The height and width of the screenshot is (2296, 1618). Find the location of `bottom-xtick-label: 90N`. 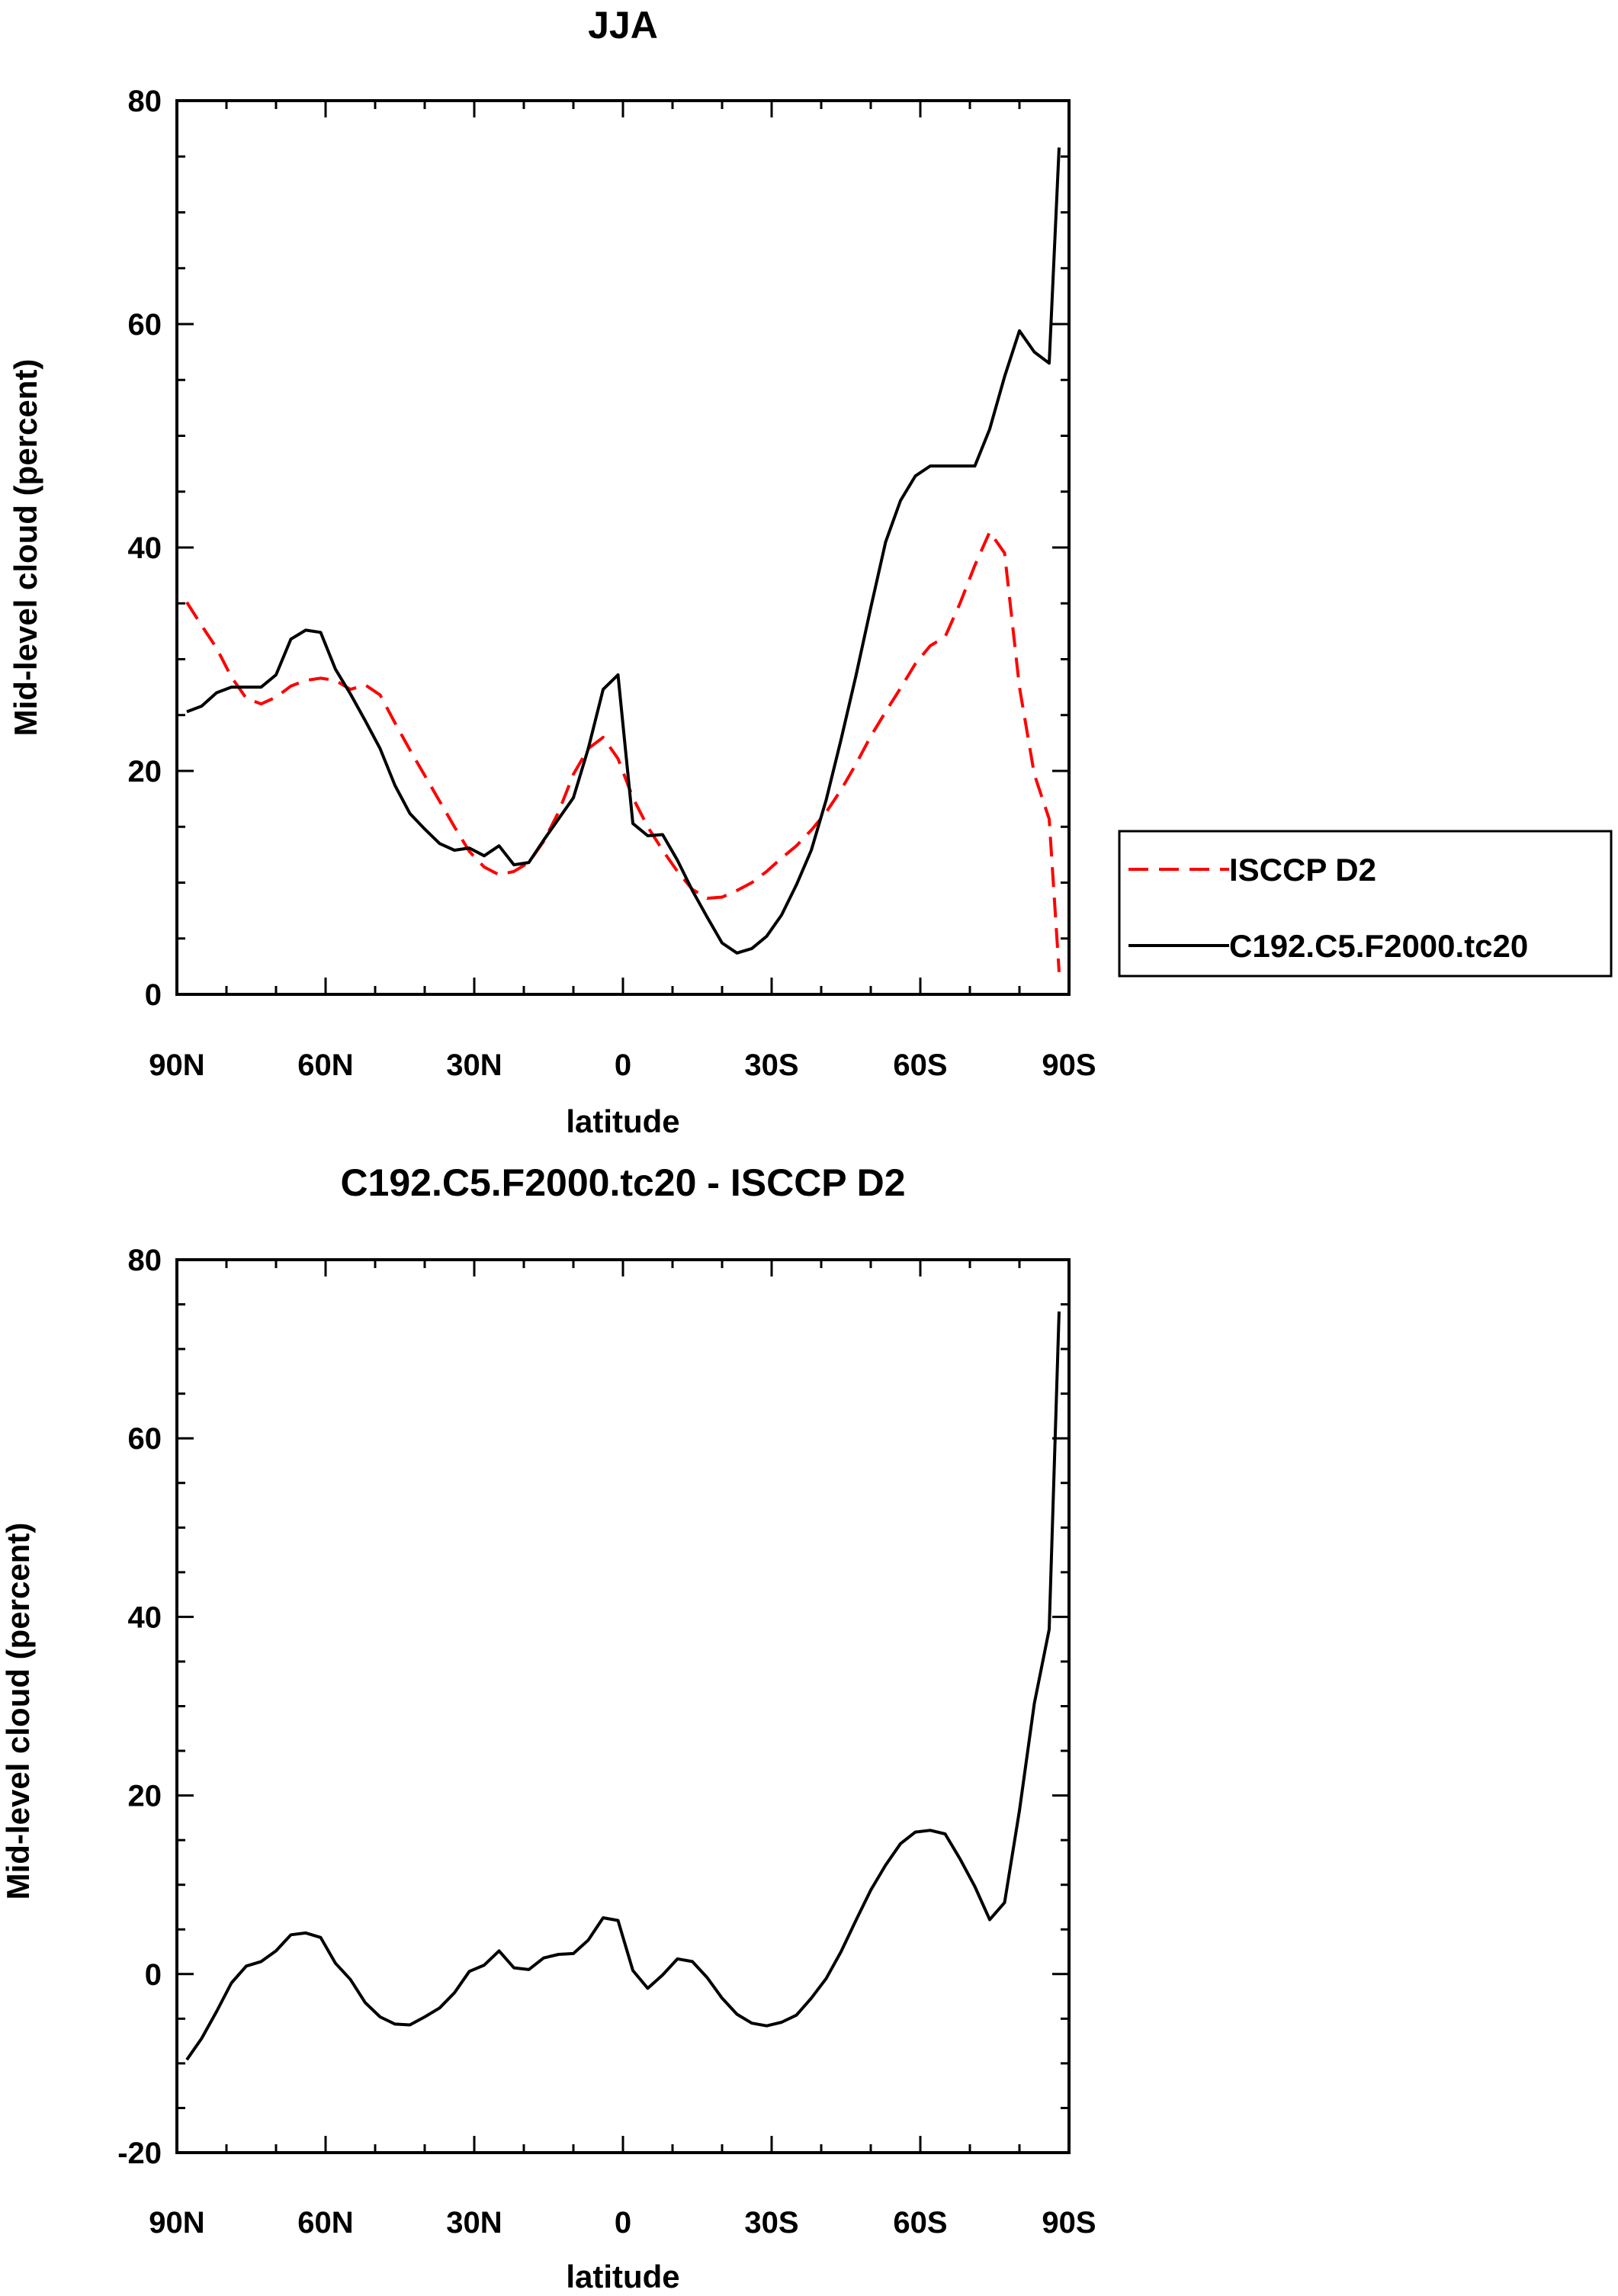

bottom-xtick-label: 90N is located at coordinates (176, 2223).